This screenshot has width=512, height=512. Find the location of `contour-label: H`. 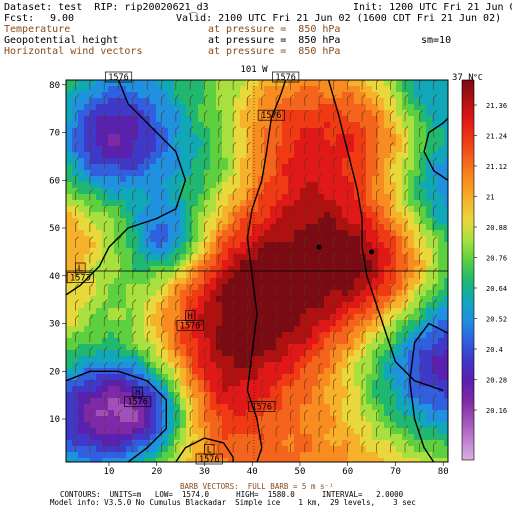

contour-label: H is located at coordinates (190, 317).